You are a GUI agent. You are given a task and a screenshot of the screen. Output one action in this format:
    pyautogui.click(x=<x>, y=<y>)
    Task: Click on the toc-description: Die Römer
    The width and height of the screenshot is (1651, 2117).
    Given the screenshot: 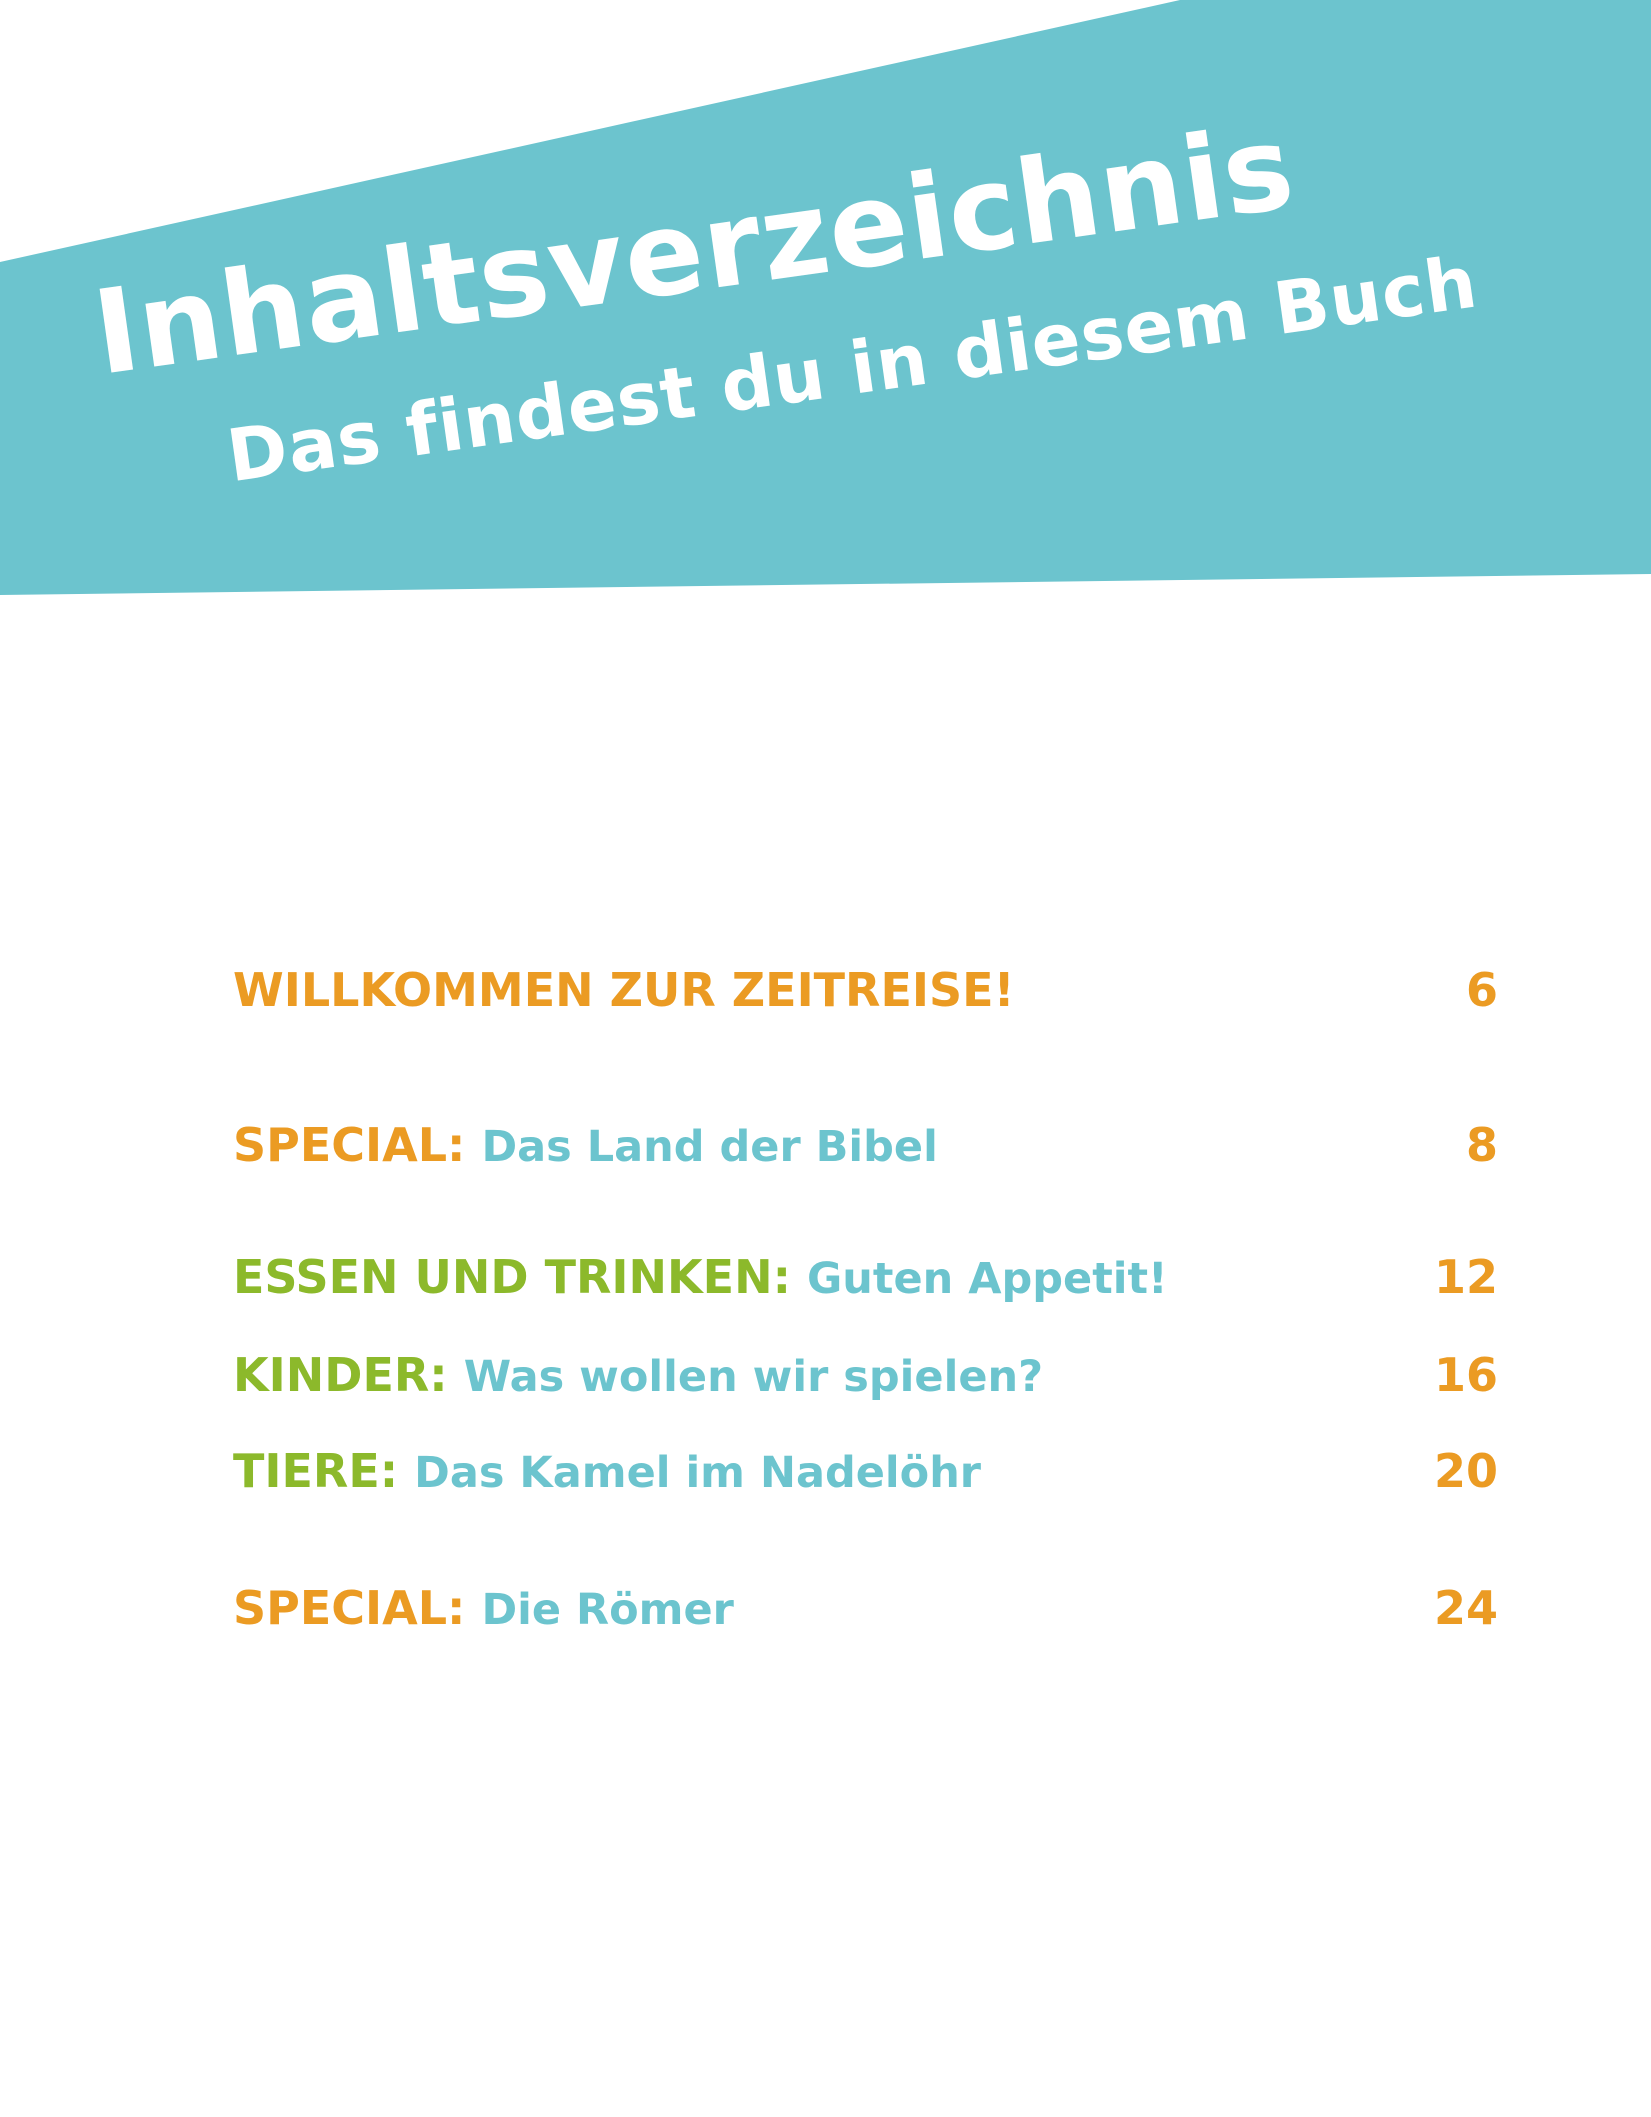 What is the action you would take?
    pyautogui.click(x=607, y=1610)
    